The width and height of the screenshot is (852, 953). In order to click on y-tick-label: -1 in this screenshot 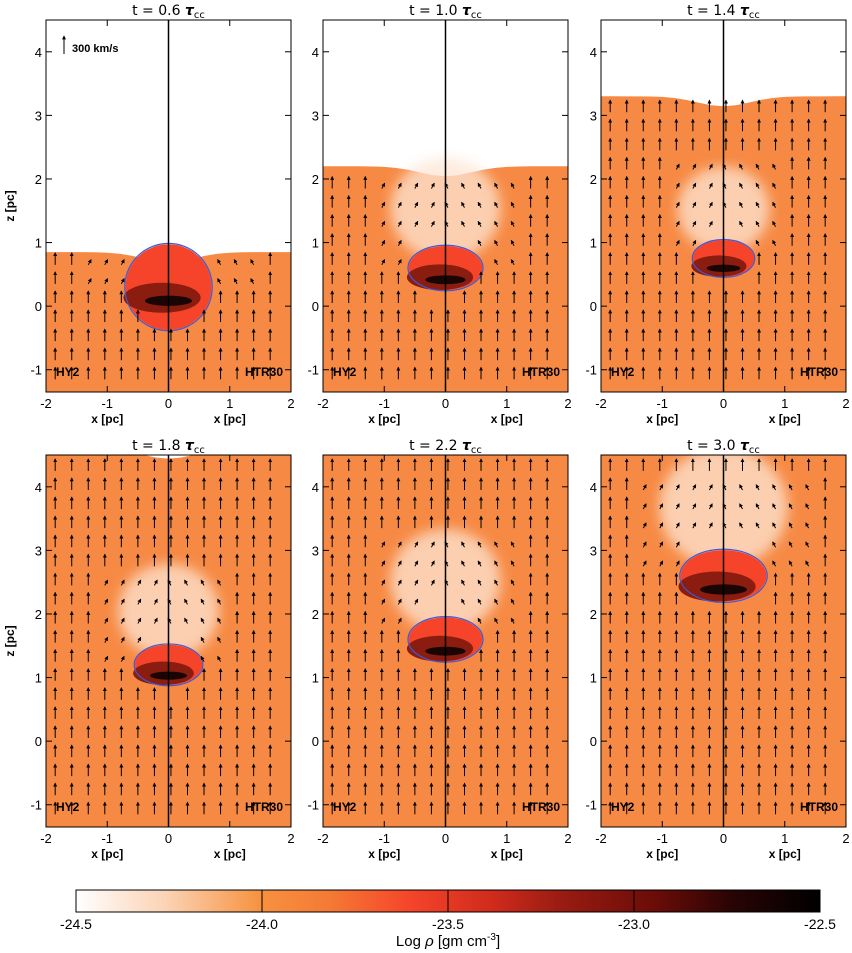, I will do `click(36, 805)`.